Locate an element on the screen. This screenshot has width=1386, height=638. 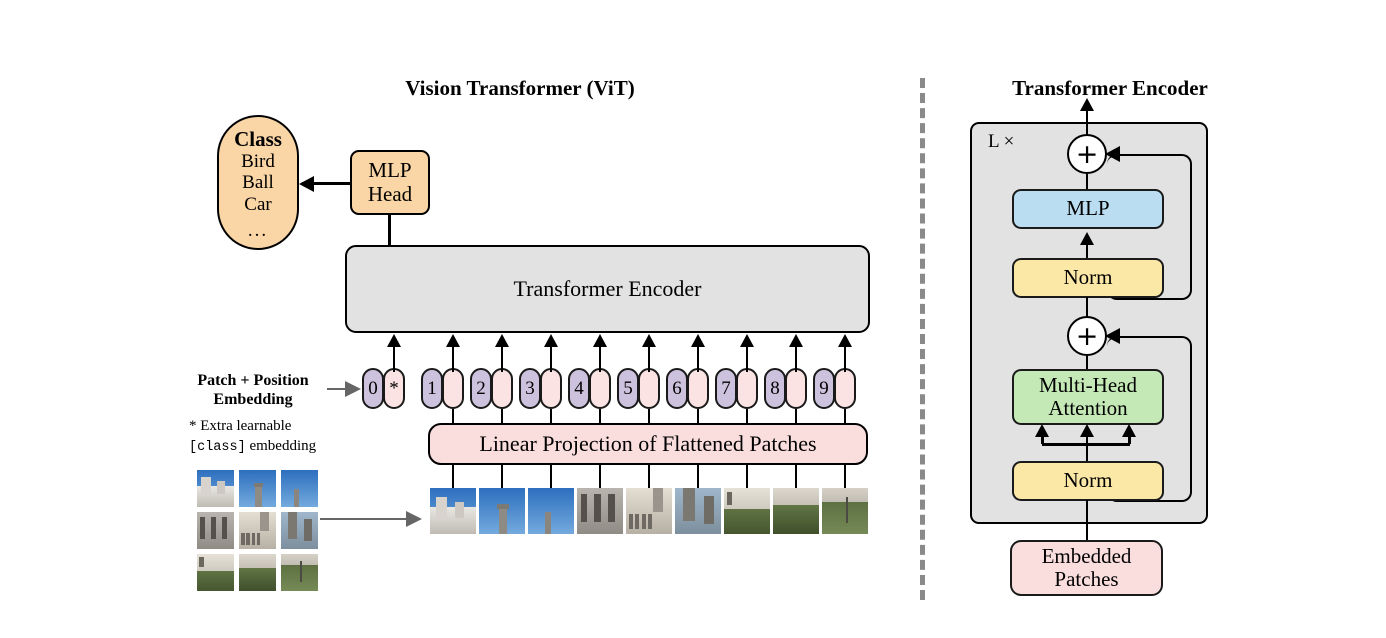
mlp-head-line2: Head is located at coordinates (390, 193).